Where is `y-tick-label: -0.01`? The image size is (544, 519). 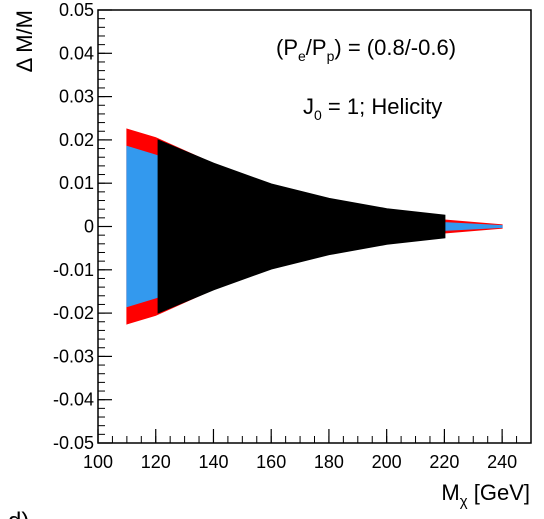 y-tick-label: -0.01 is located at coordinates (73, 270).